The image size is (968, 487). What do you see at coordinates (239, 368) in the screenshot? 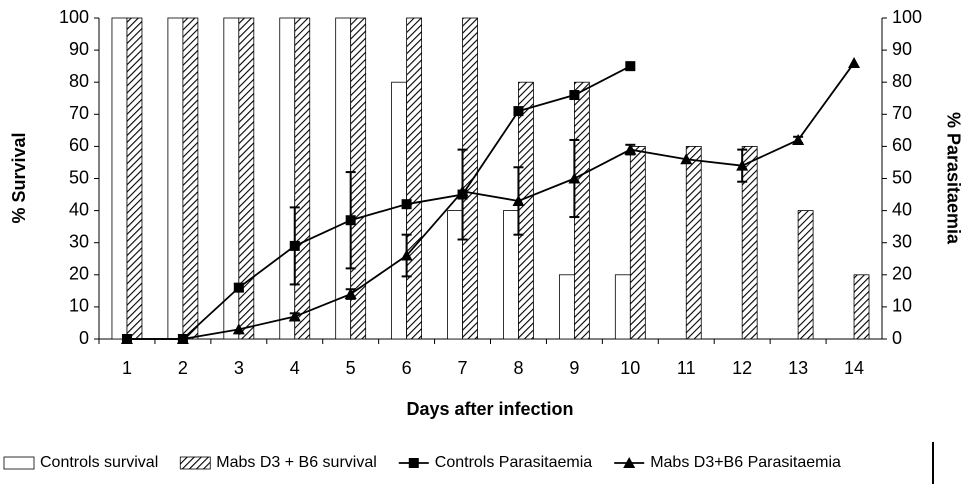
I see `x-tick-label: 3` at bounding box center [239, 368].